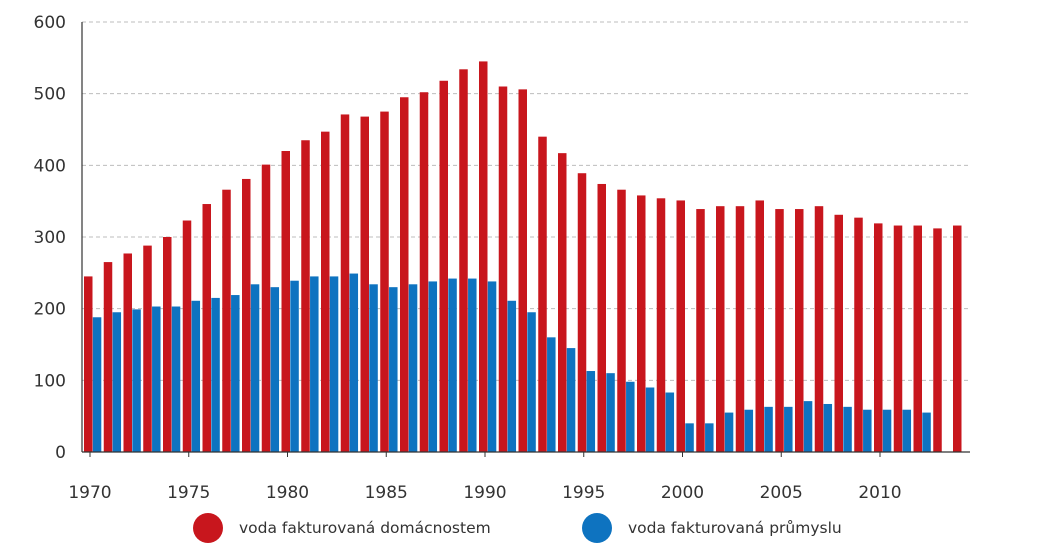 The height and width of the screenshot is (560, 1038). What do you see at coordinates (60, 453) in the screenshot?
I see `y-tick-label-0: 0` at bounding box center [60, 453].